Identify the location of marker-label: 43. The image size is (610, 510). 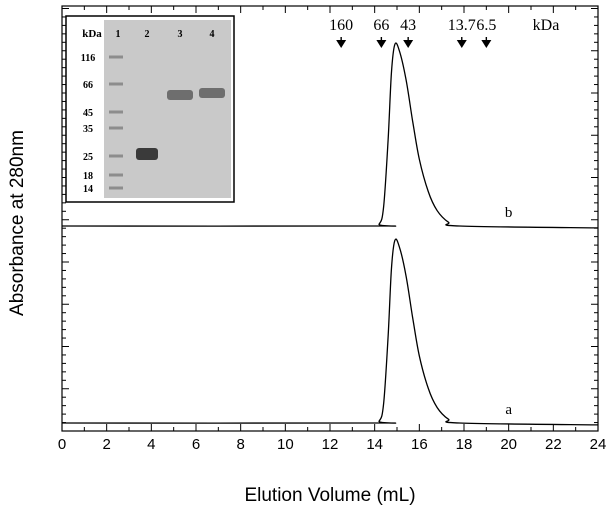
(408, 25).